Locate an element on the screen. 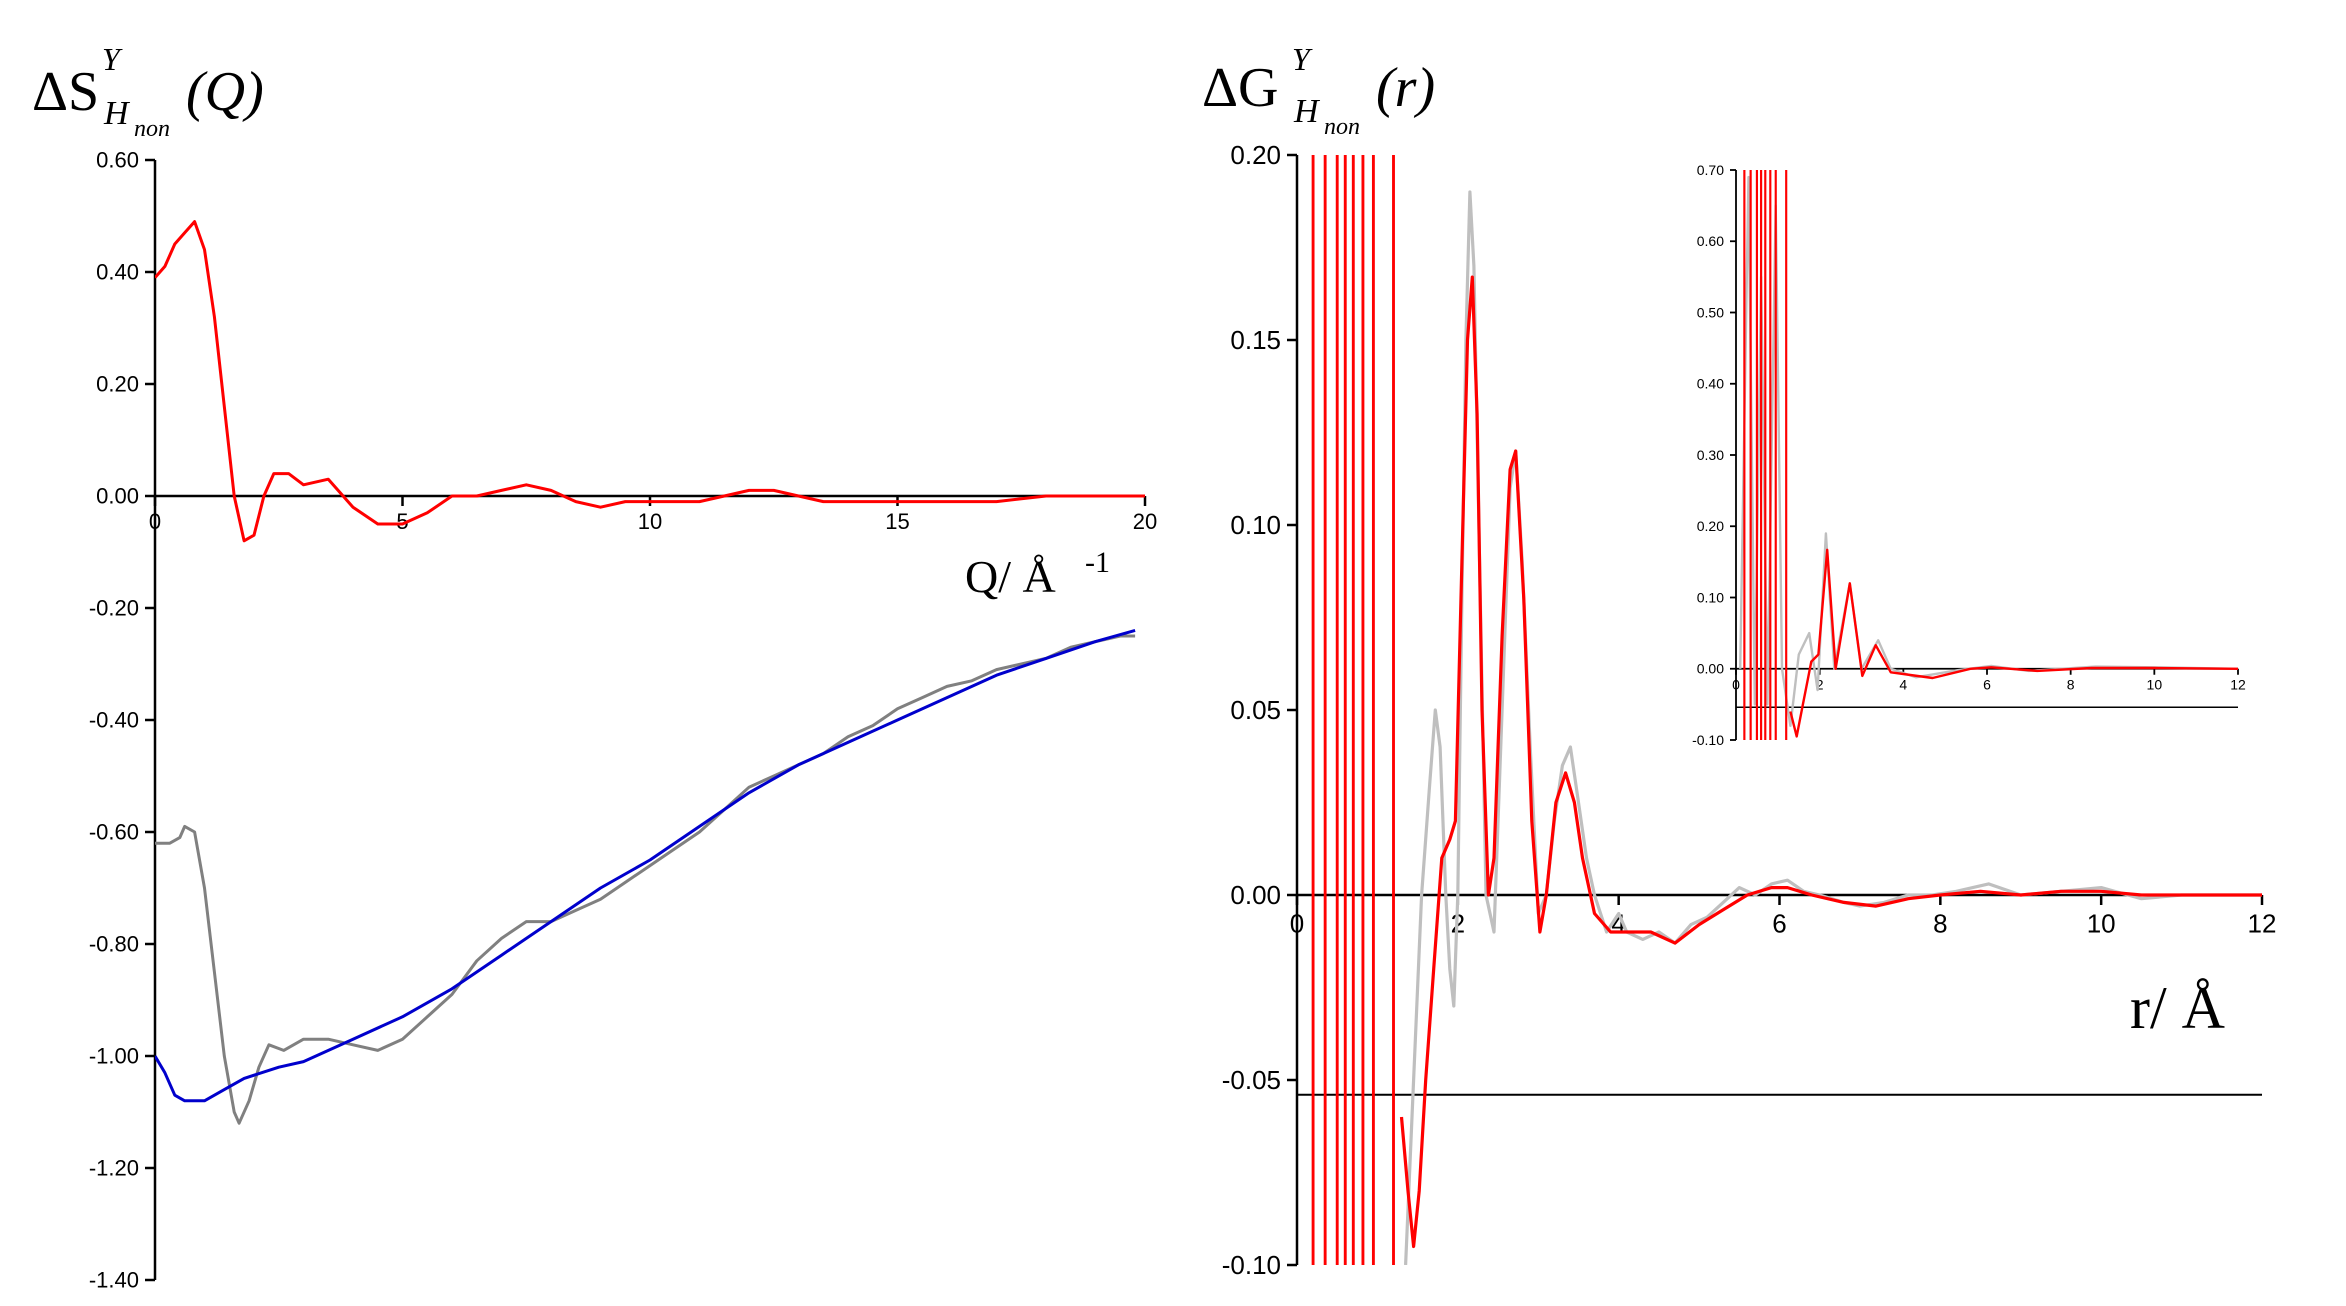 Image resolution: width=2346 pixels, height=1306 pixels. right-title-subsub: non is located at coordinates (1342, 127).